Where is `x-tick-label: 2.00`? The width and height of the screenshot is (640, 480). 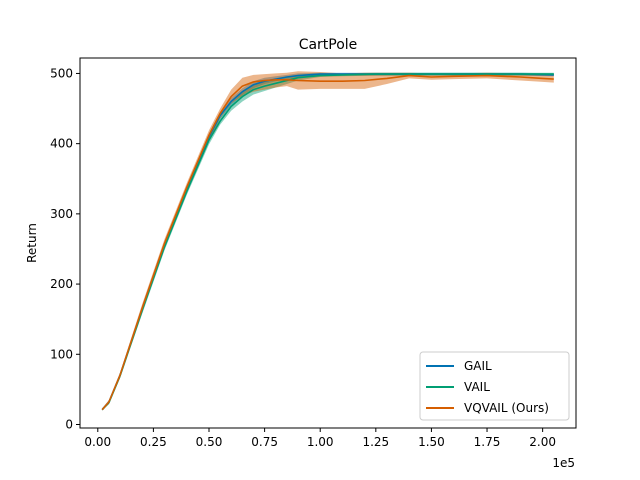 x-tick-label: 2.00 is located at coordinates (542, 442).